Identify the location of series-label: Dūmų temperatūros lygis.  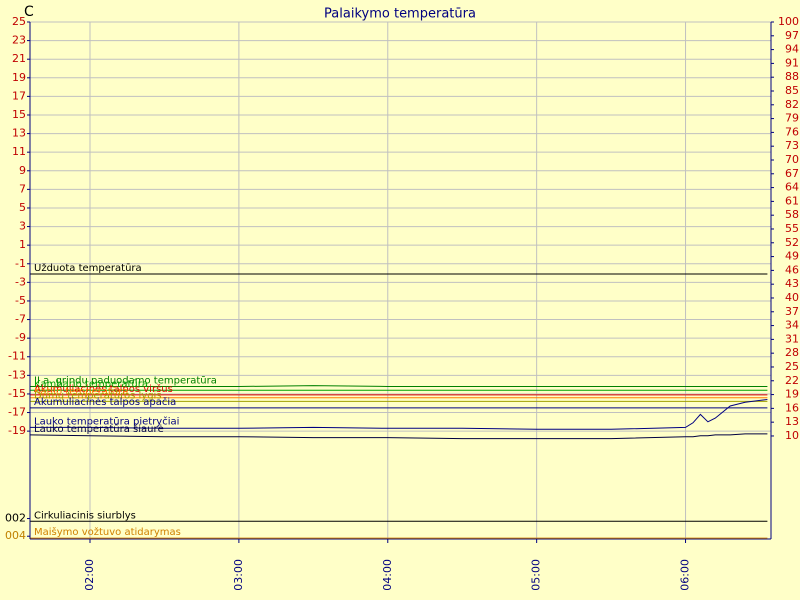
(98, 395).